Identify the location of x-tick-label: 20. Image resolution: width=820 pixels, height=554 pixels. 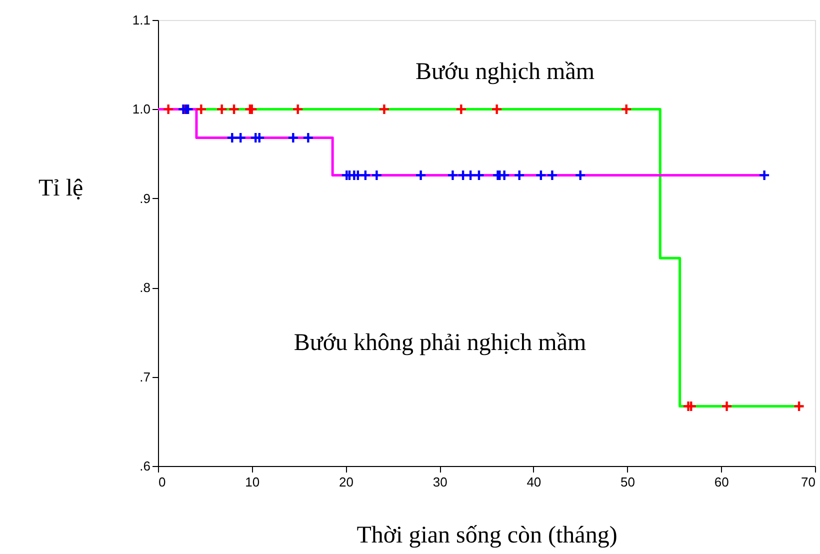
(346, 482).